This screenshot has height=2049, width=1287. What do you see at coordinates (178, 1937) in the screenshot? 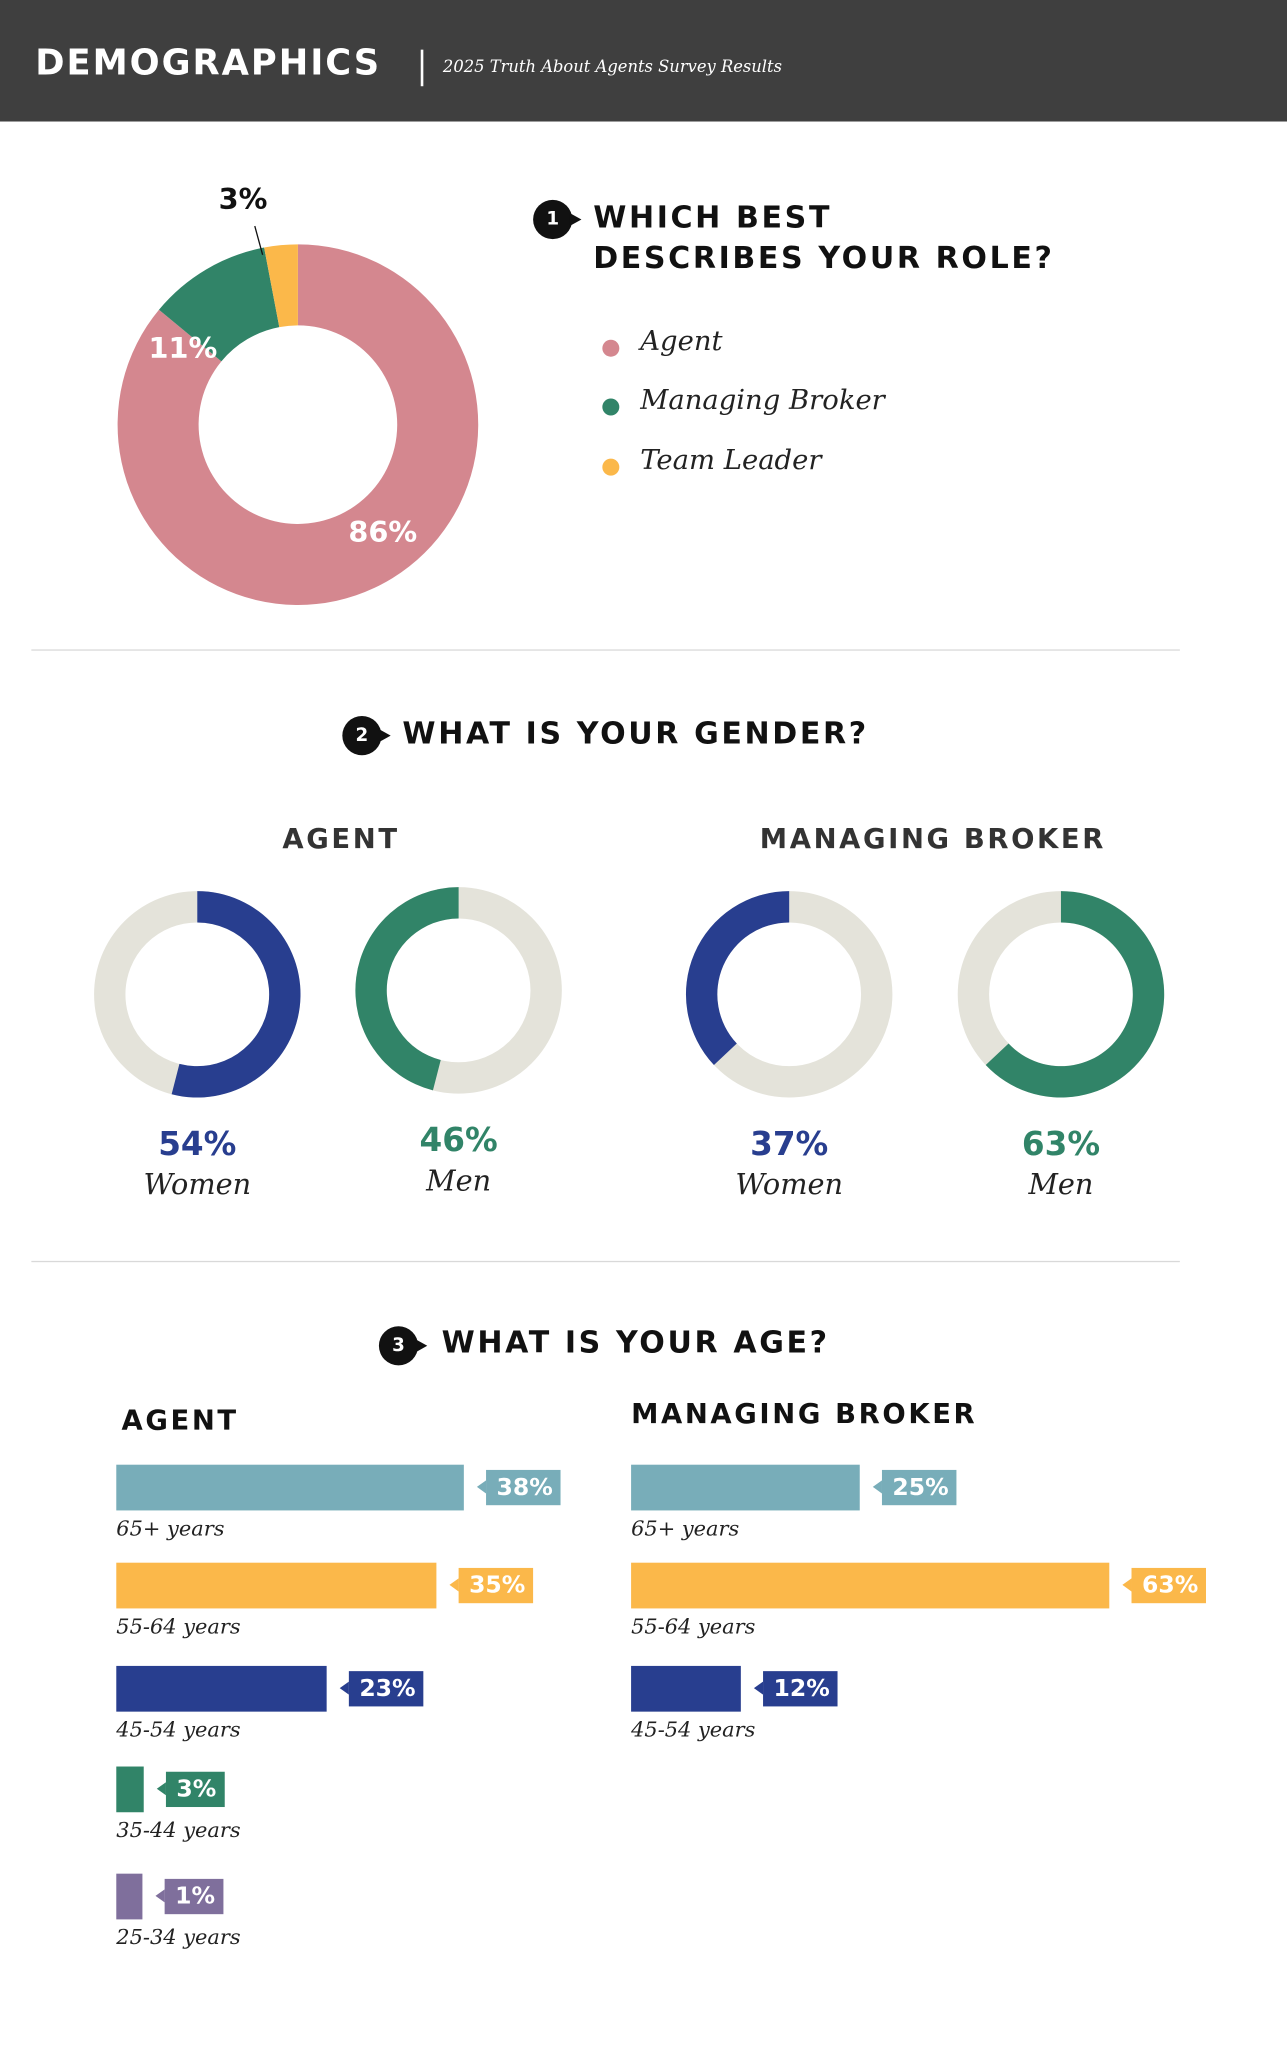
I see `age-category-label: 25-34 years` at bounding box center [178, 1937].